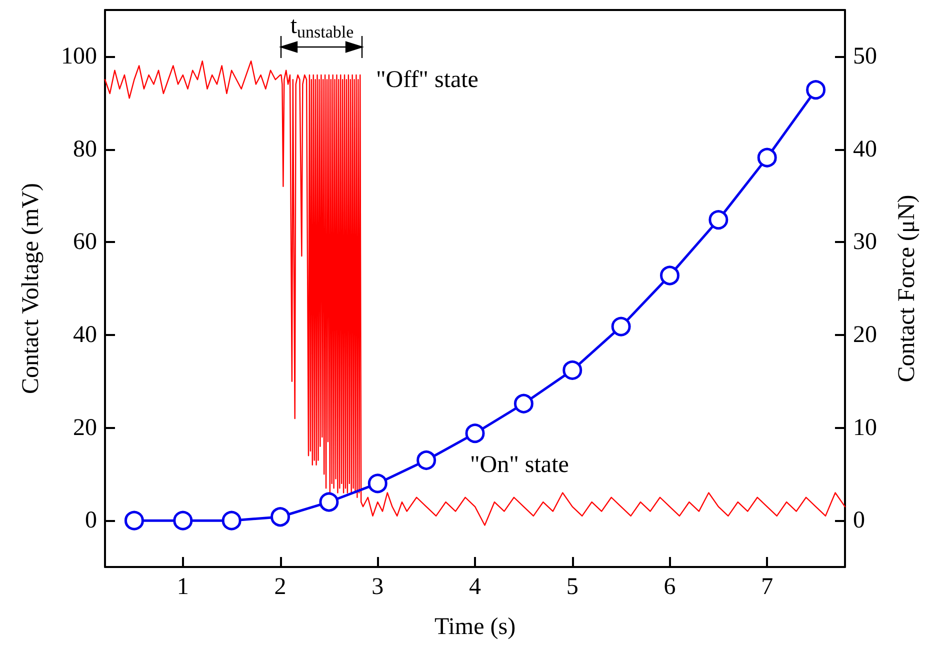 The height and width of the screenshot is (653, 927). What do you see at coordinates (767, 587) in the screenshot?
I see `x-tick-label: 7` at bounding box center [767, 587].